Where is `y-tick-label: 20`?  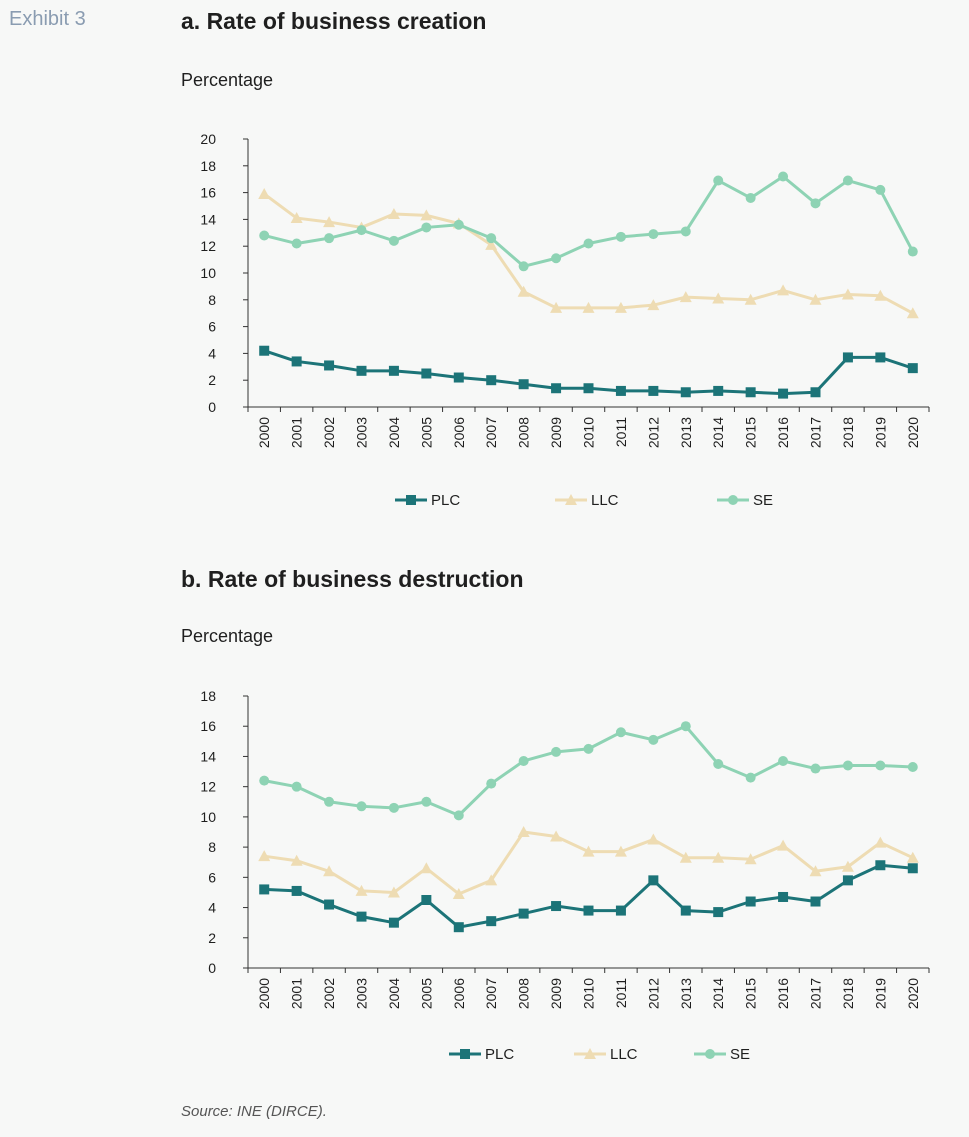 y-tick-label: 20 is located at coordinates (208, 139).